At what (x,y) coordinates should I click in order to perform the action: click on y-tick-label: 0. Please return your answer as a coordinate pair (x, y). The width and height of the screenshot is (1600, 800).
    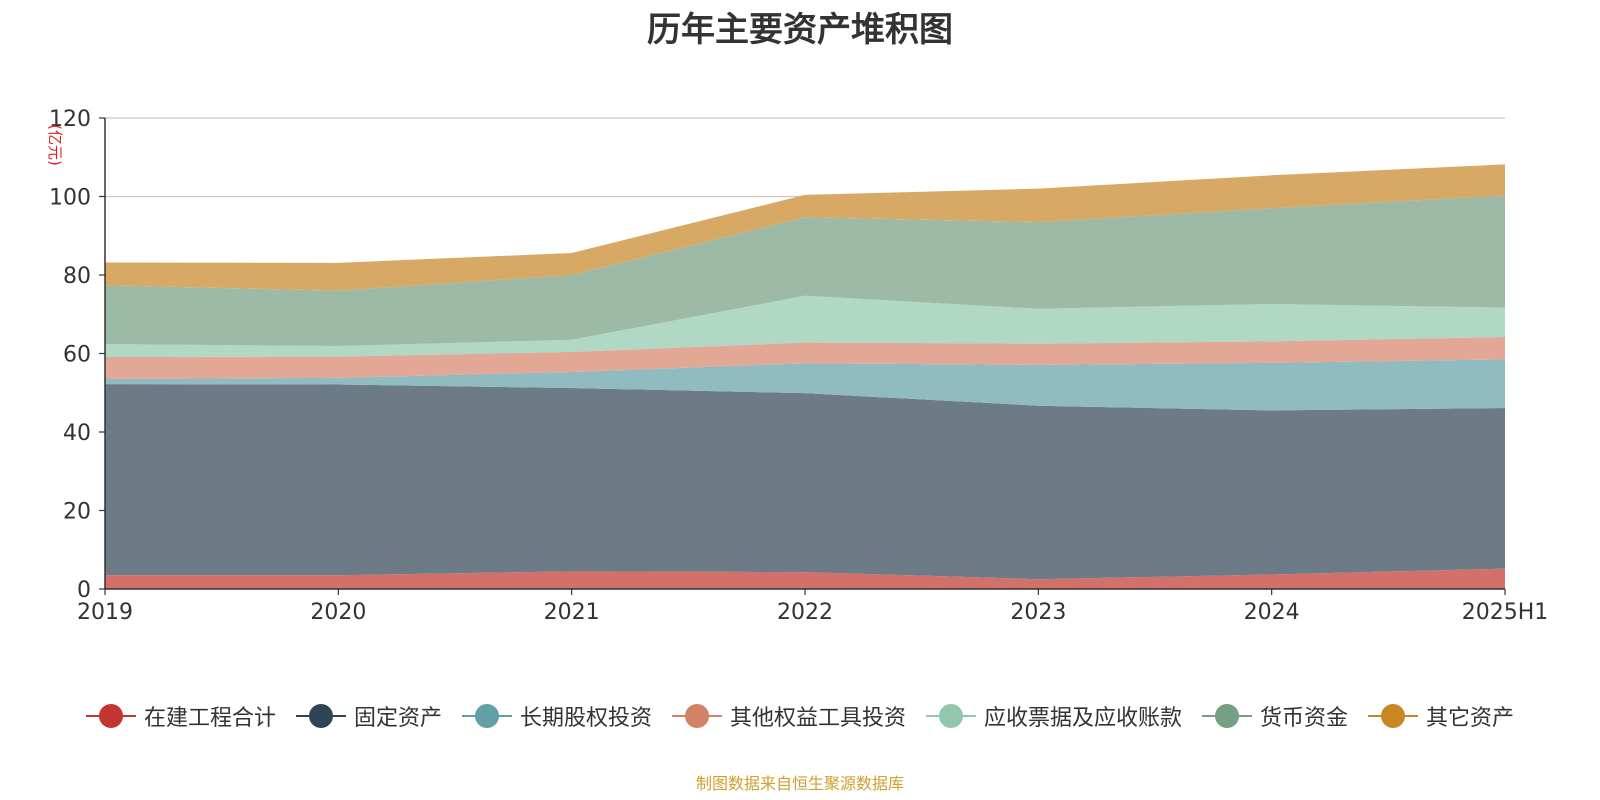
    Looking at the image, I should click on (84, 590).